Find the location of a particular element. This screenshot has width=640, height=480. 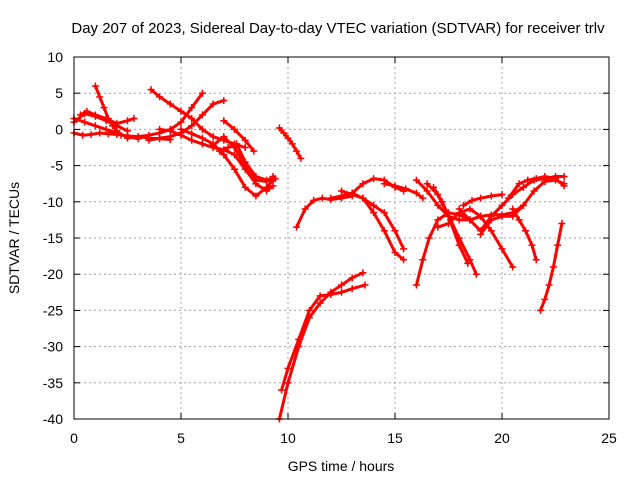

y-tick-label: -10 is located at coordinates (53, 202).